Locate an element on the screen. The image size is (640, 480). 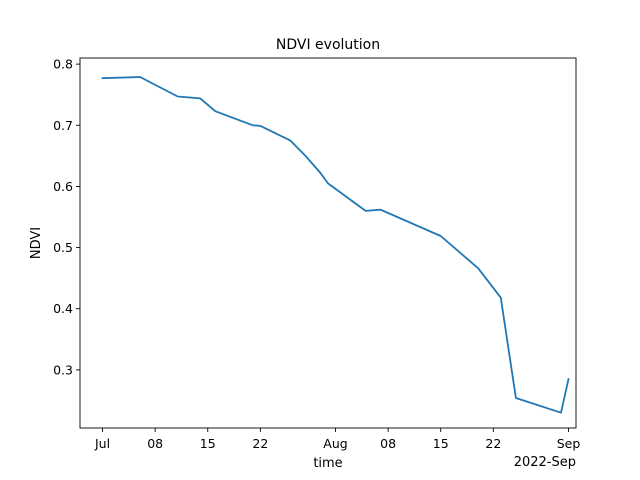
x-tick-label: Sep is located at coordinates (569, 443).